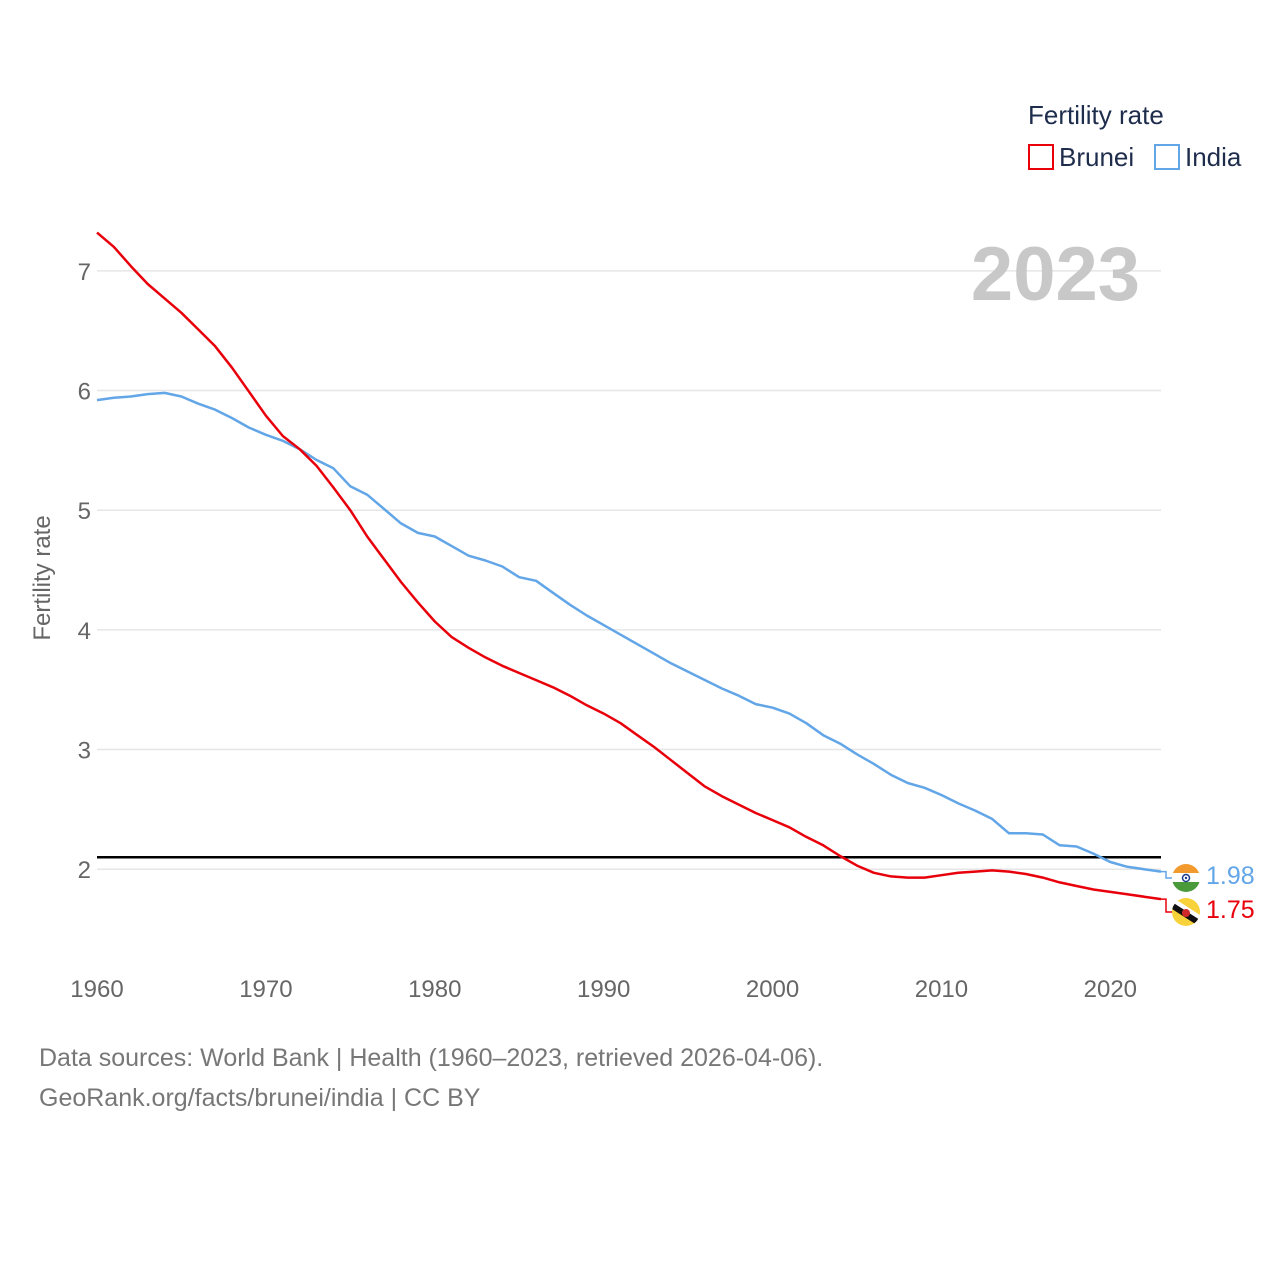 Image resolution: width=1280 pixels, height=1280 pixels. I want to click on x-tick-label: 1990, so click(603, 989).